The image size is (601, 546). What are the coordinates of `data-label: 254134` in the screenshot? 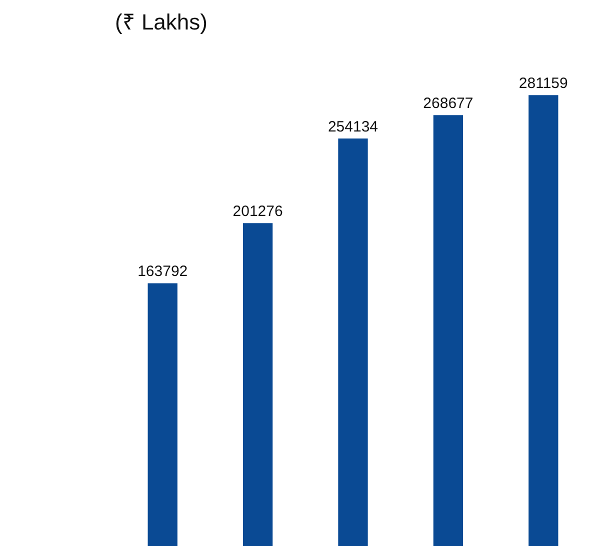 It's located at (353, 127).